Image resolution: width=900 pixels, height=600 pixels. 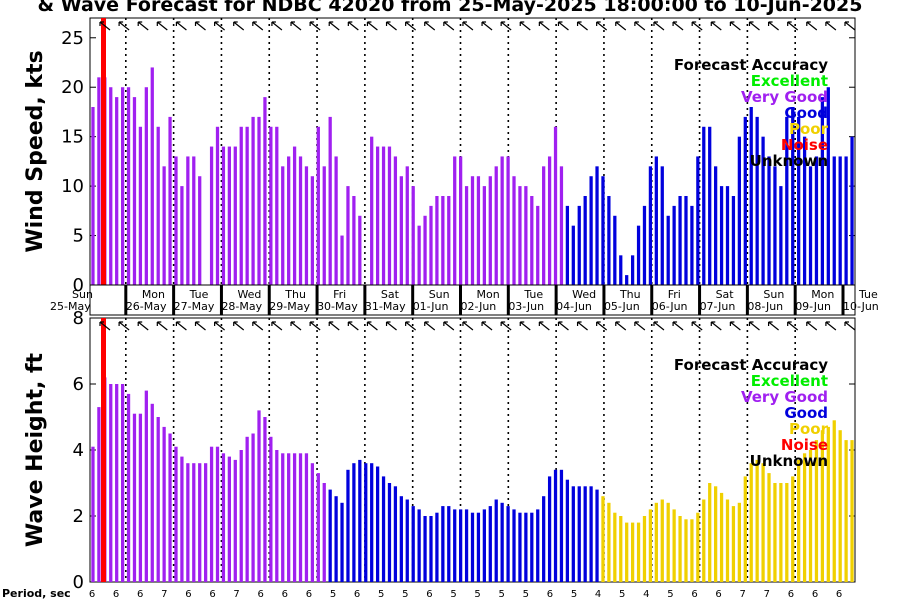 I want to click on wave-ytick-label: 8, so click(x=78, y=318).